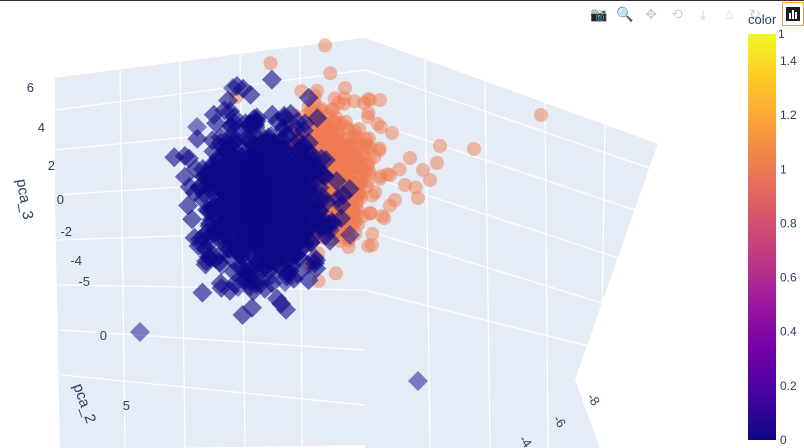  Describe the element at coordinates (126, 405) in the screenshot. I see `y-tick-label: 5` at that location.